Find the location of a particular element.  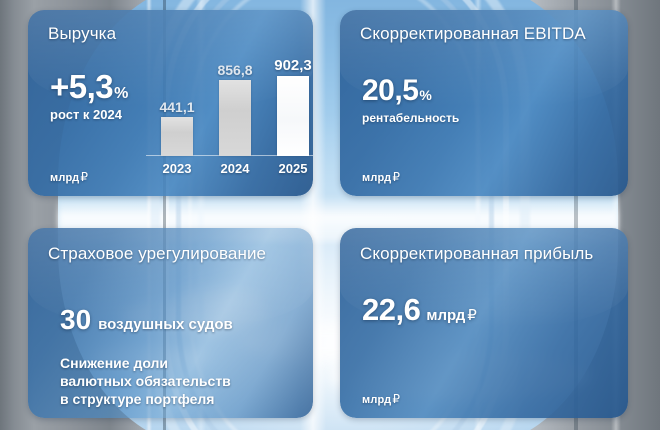

profit-headline: 22,6 млрд ₽ is located at coordinates (419, 310).